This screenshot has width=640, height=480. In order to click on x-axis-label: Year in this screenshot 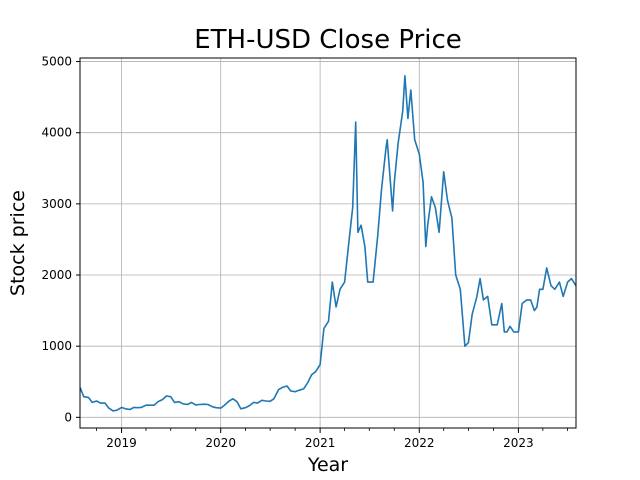, I will do `click(327, 465)`.